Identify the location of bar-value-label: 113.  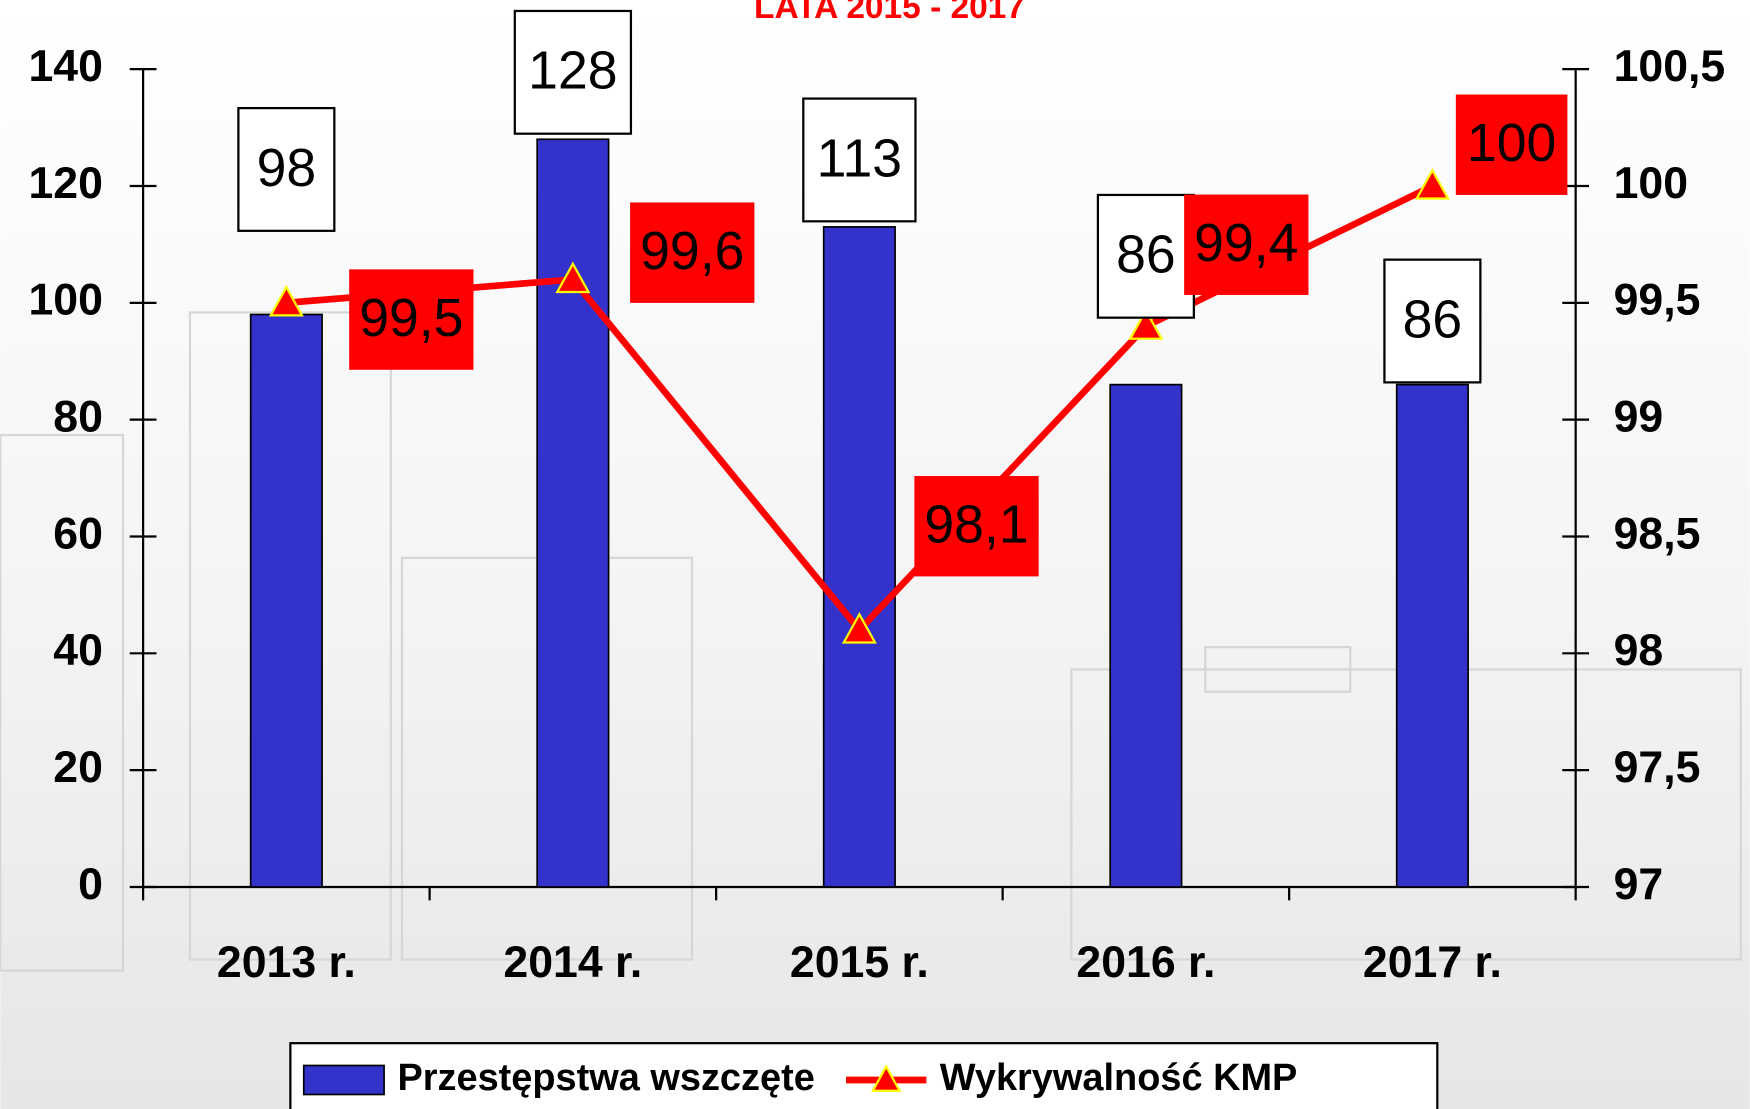
(859, 160).